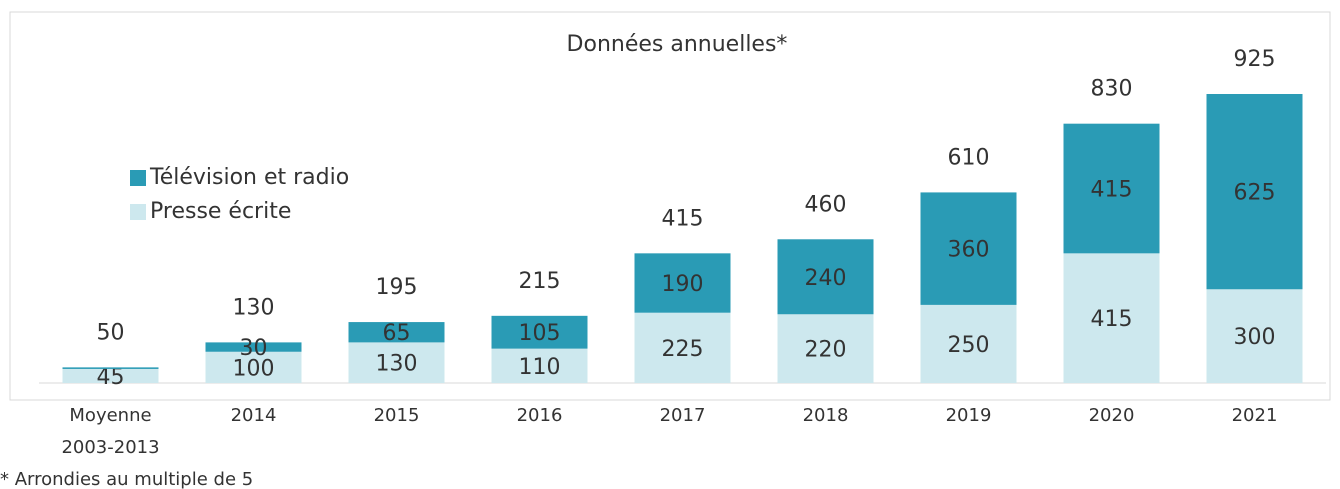  Describe the element at coordinates (540, 415) in the screenshot. I see `x-tick-label: 2016` at that location.